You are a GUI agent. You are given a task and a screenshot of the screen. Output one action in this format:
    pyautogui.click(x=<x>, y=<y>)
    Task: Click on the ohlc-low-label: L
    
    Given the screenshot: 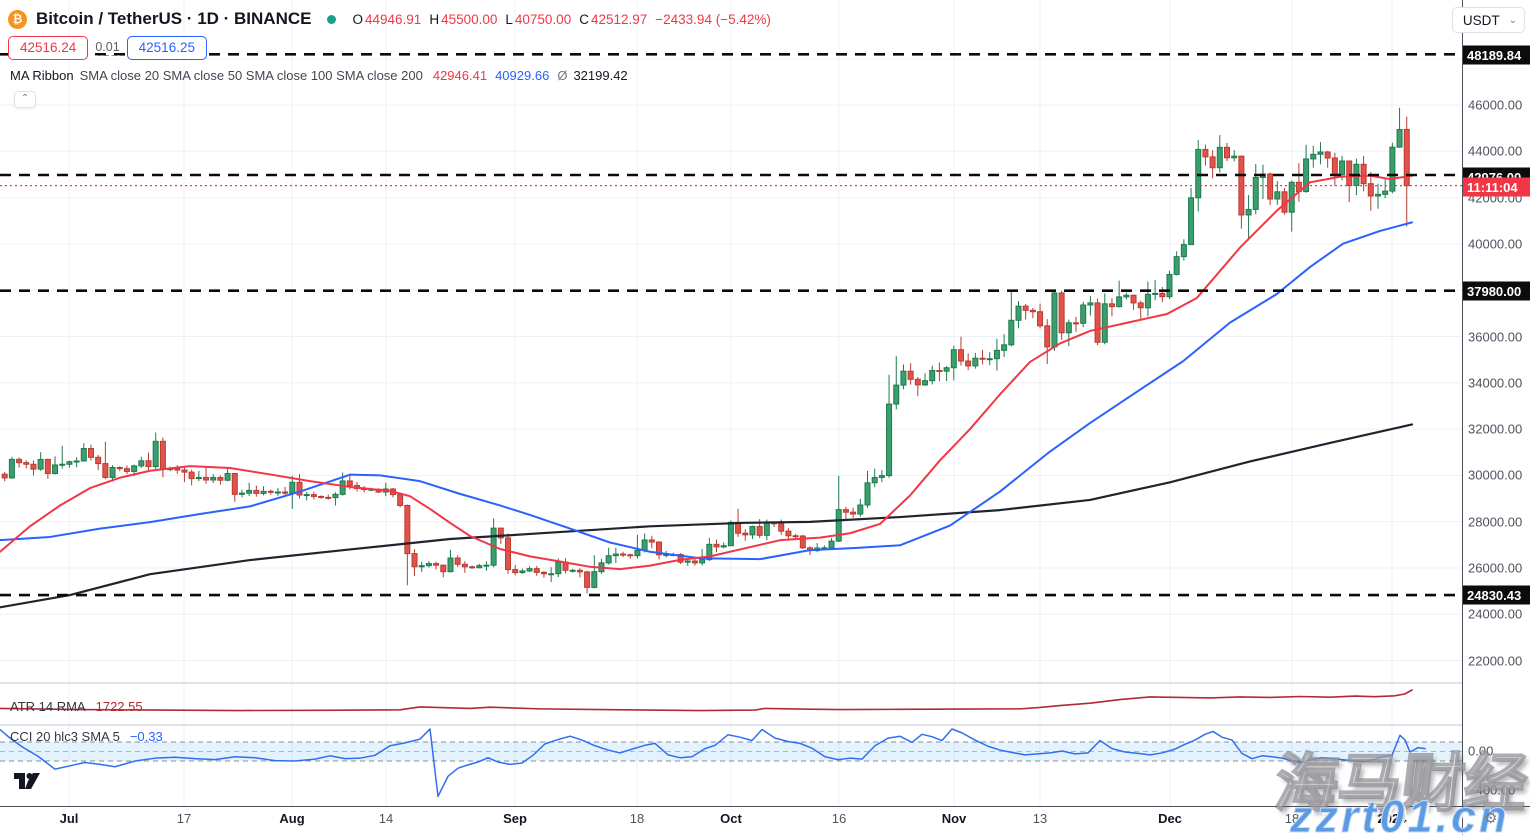 What is the action you would take?
    pyautogui.click(x=509, y=19)
    